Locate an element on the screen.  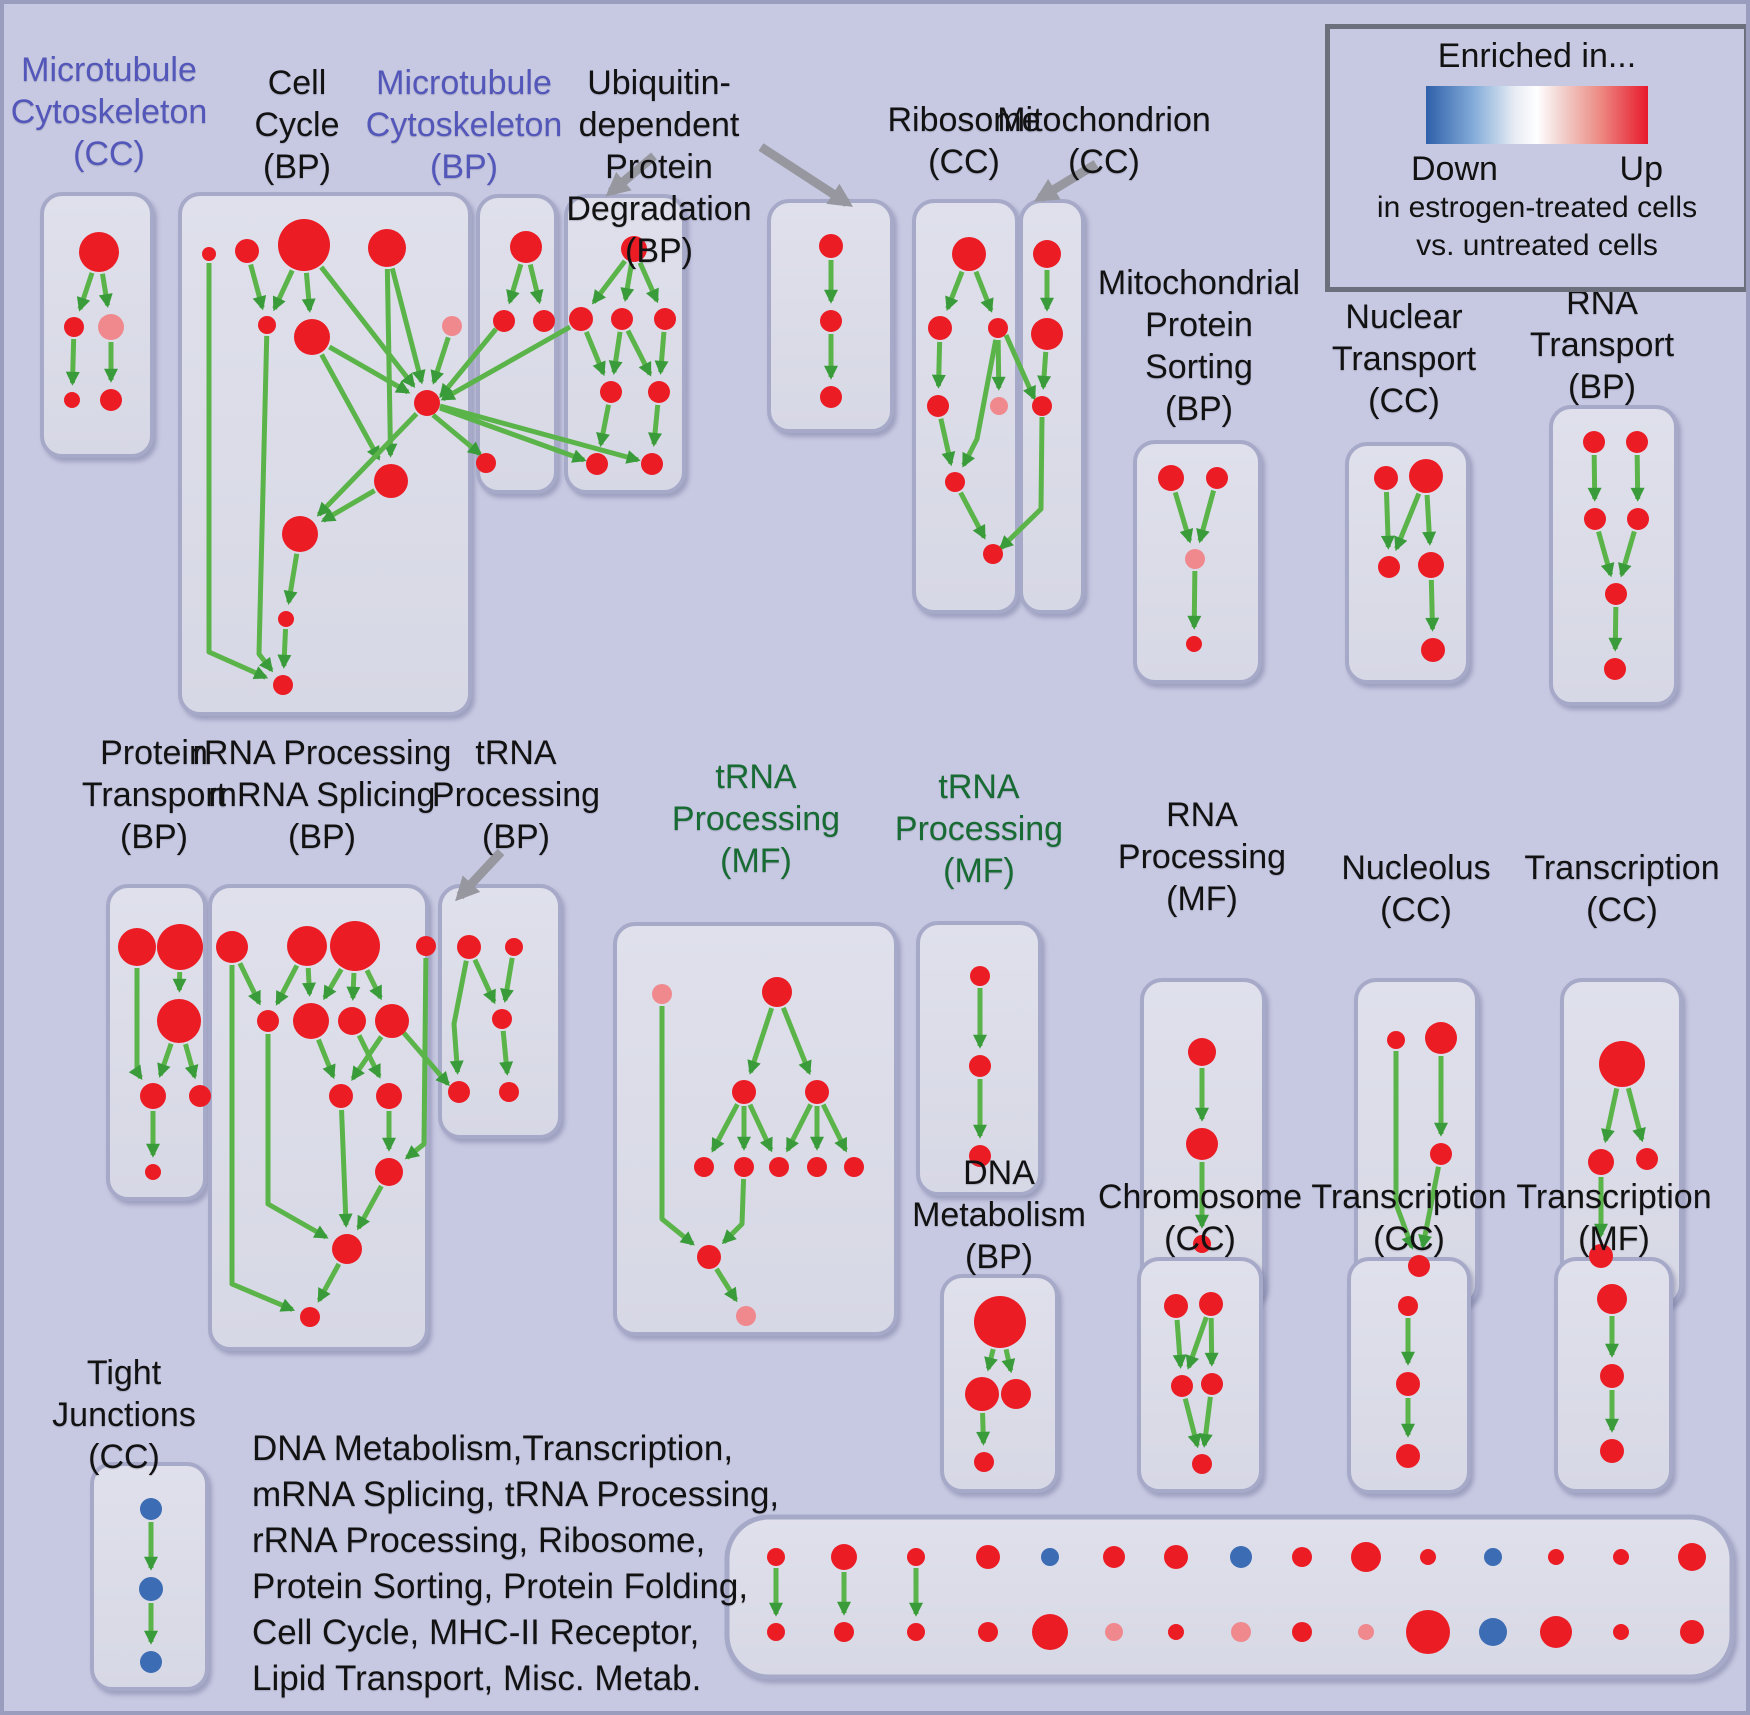
ubiquitin-right-pointer-arrow is located at coordinates (806, 175).